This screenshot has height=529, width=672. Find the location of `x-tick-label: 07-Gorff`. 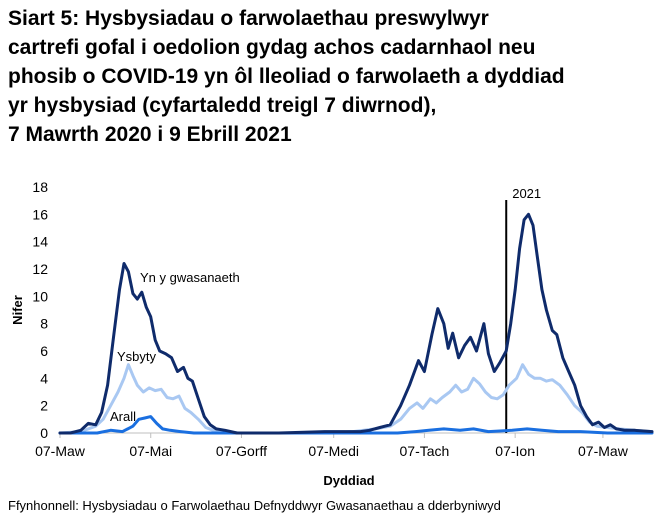

x-tick-label: 07-Gorff is located at coordinates (241, 451).